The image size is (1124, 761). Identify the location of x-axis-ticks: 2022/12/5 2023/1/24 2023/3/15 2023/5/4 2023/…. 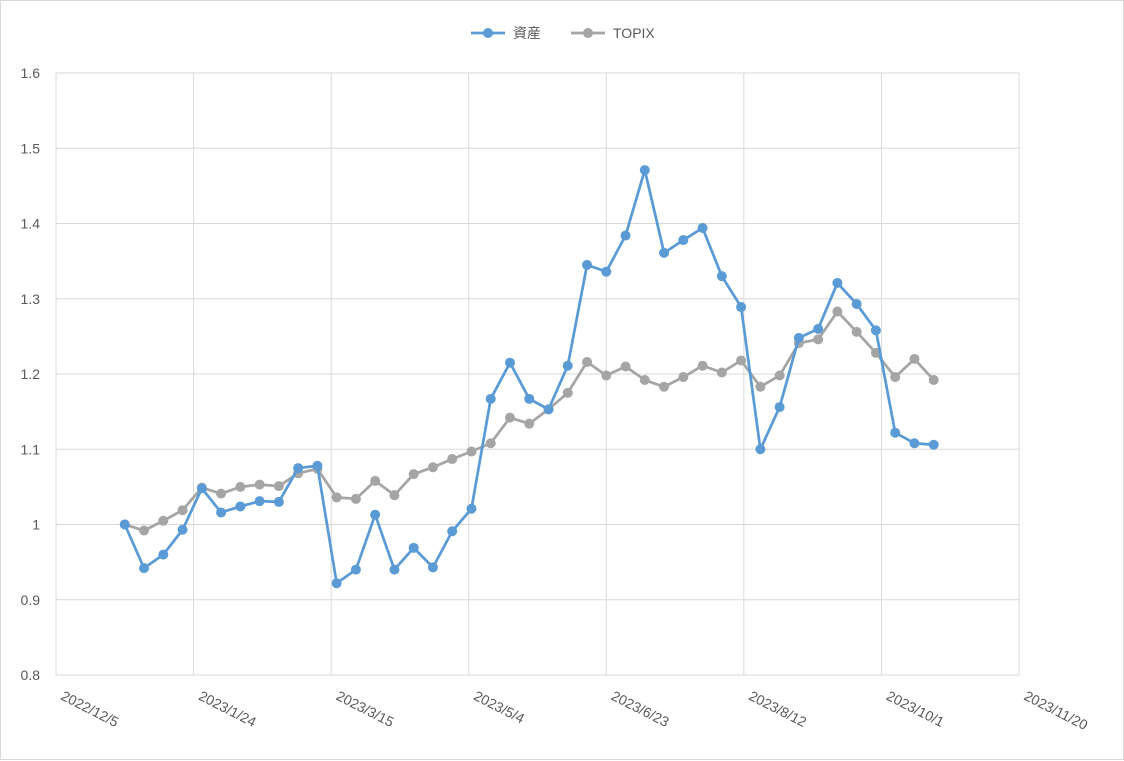
(575, 710).